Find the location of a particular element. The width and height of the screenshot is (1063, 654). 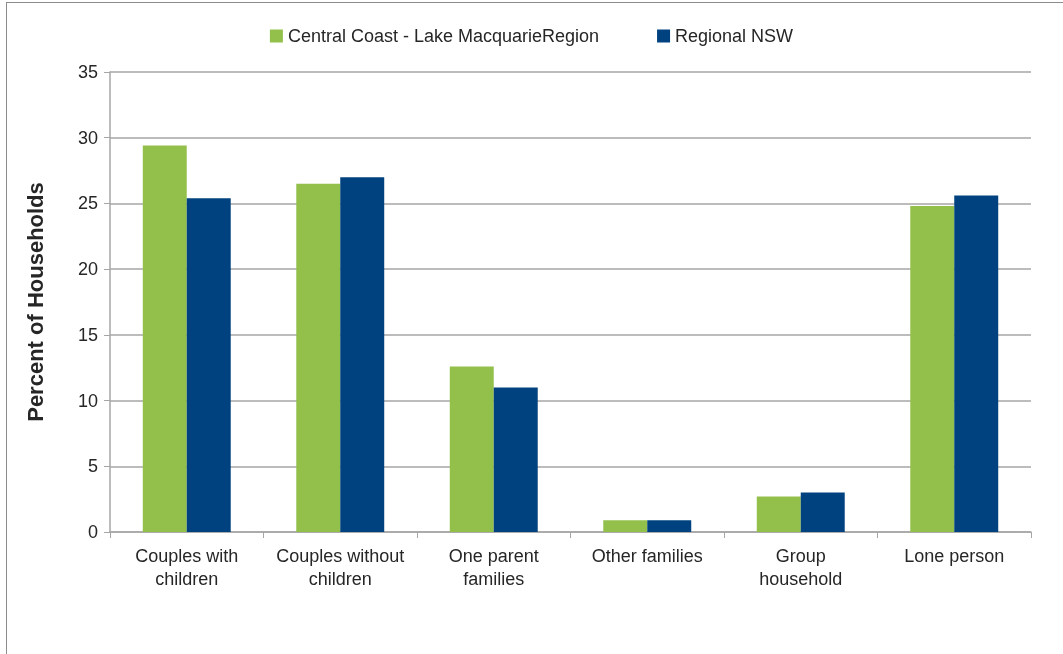

y-tick-label: 30 is located at coordinates (87, 137).